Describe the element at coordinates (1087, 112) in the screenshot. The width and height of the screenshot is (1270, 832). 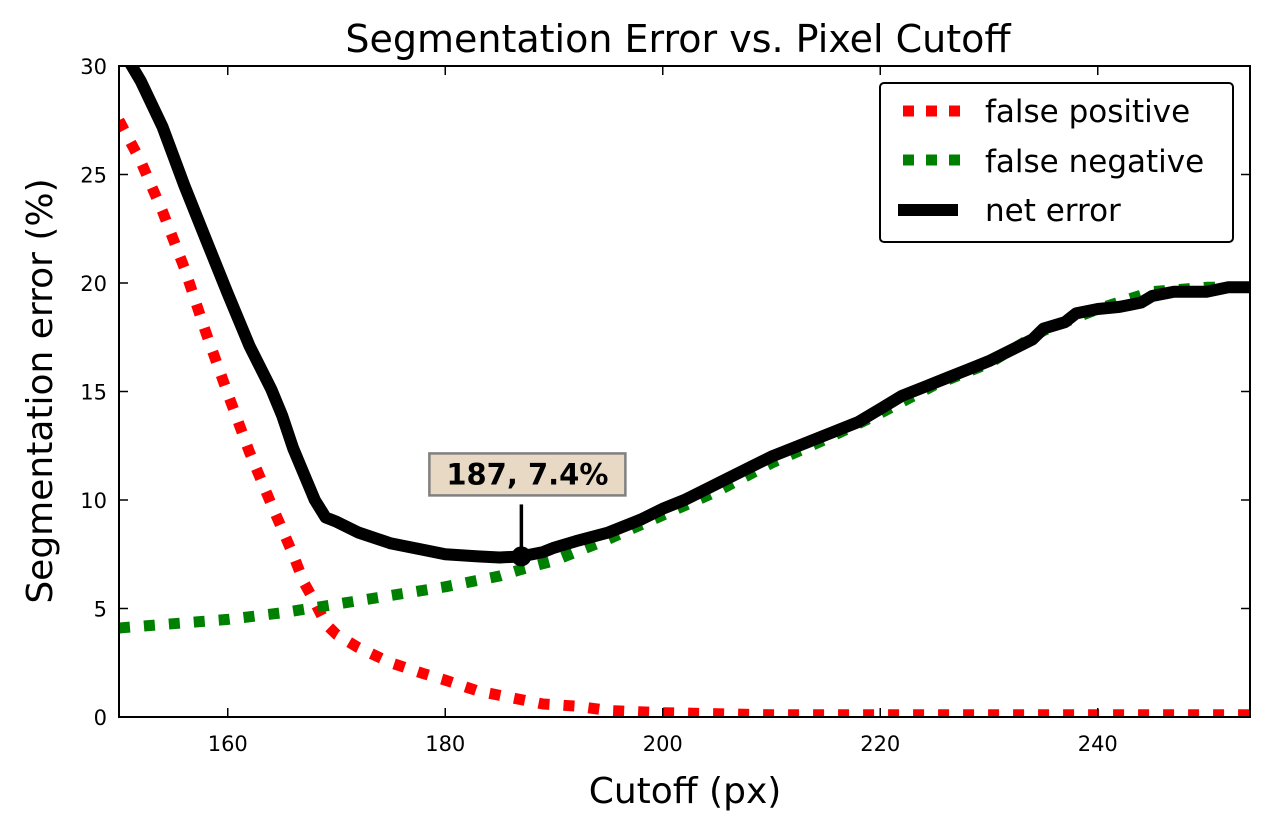
I see `legend-label-false-positive: false positive` at that location.